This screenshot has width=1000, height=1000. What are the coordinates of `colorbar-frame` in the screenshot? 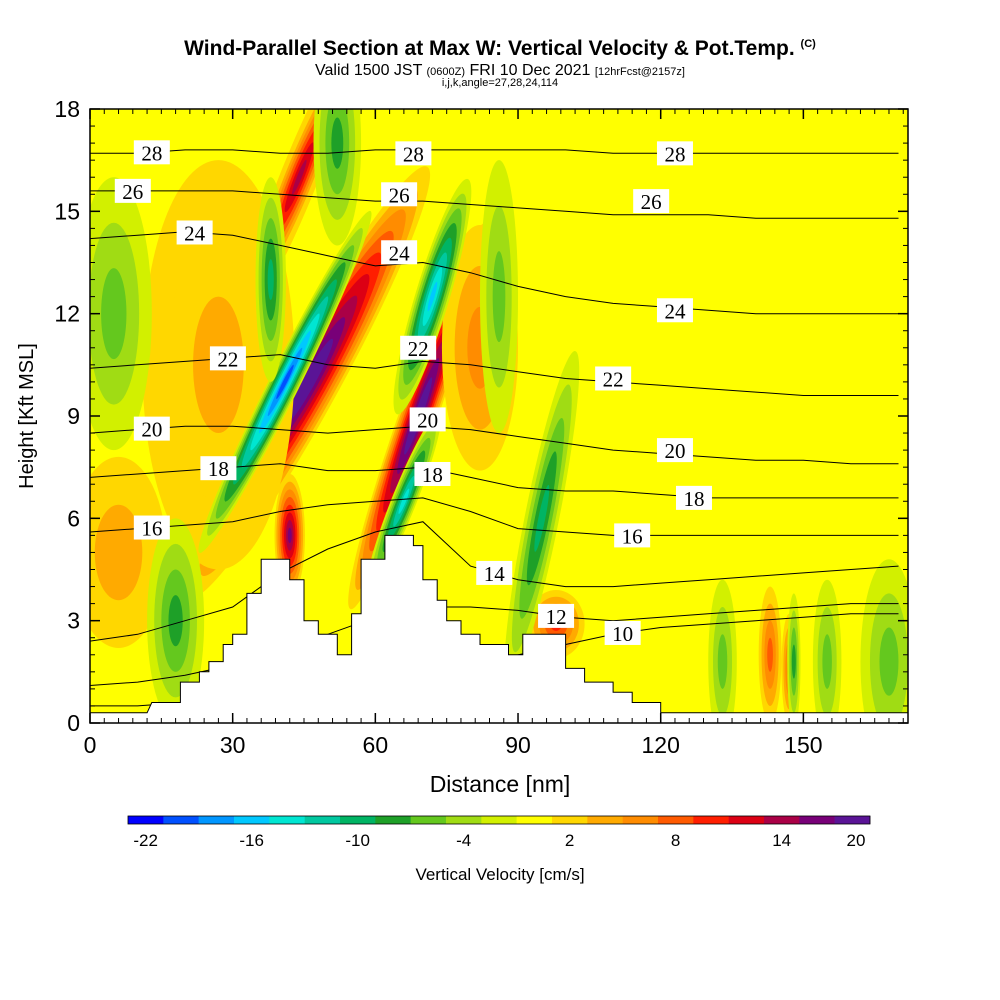 It's located at (499, 820).